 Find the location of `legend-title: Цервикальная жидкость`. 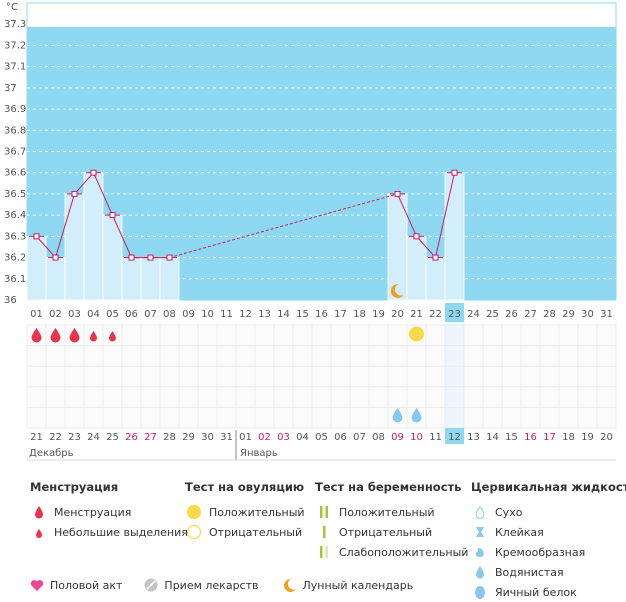

legend-title: Цервикальная жидкость is located at coordinates (548, 487).